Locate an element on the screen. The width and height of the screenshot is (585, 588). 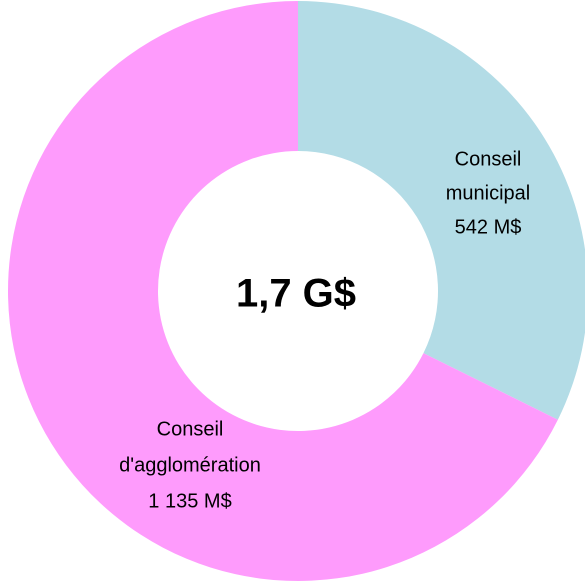
category-label: d'agglomération is located at coordinates (190, 465).